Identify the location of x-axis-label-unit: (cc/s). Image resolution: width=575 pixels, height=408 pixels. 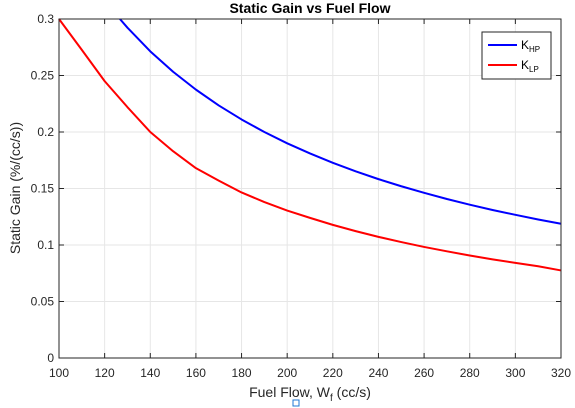
(352, 392).